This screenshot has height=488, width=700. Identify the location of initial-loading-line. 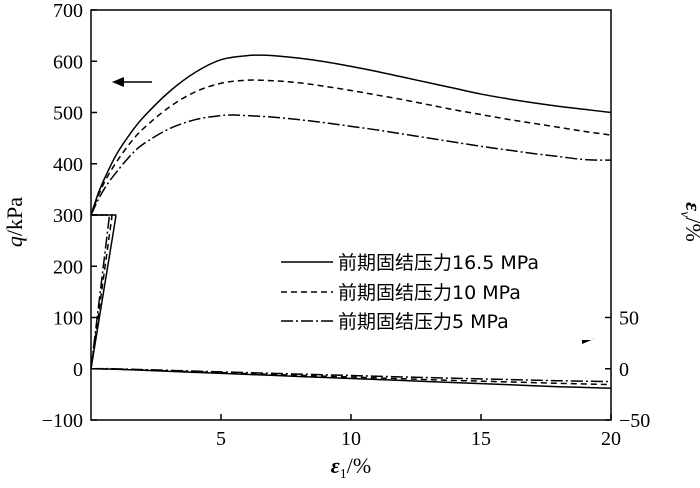
(100, 291).